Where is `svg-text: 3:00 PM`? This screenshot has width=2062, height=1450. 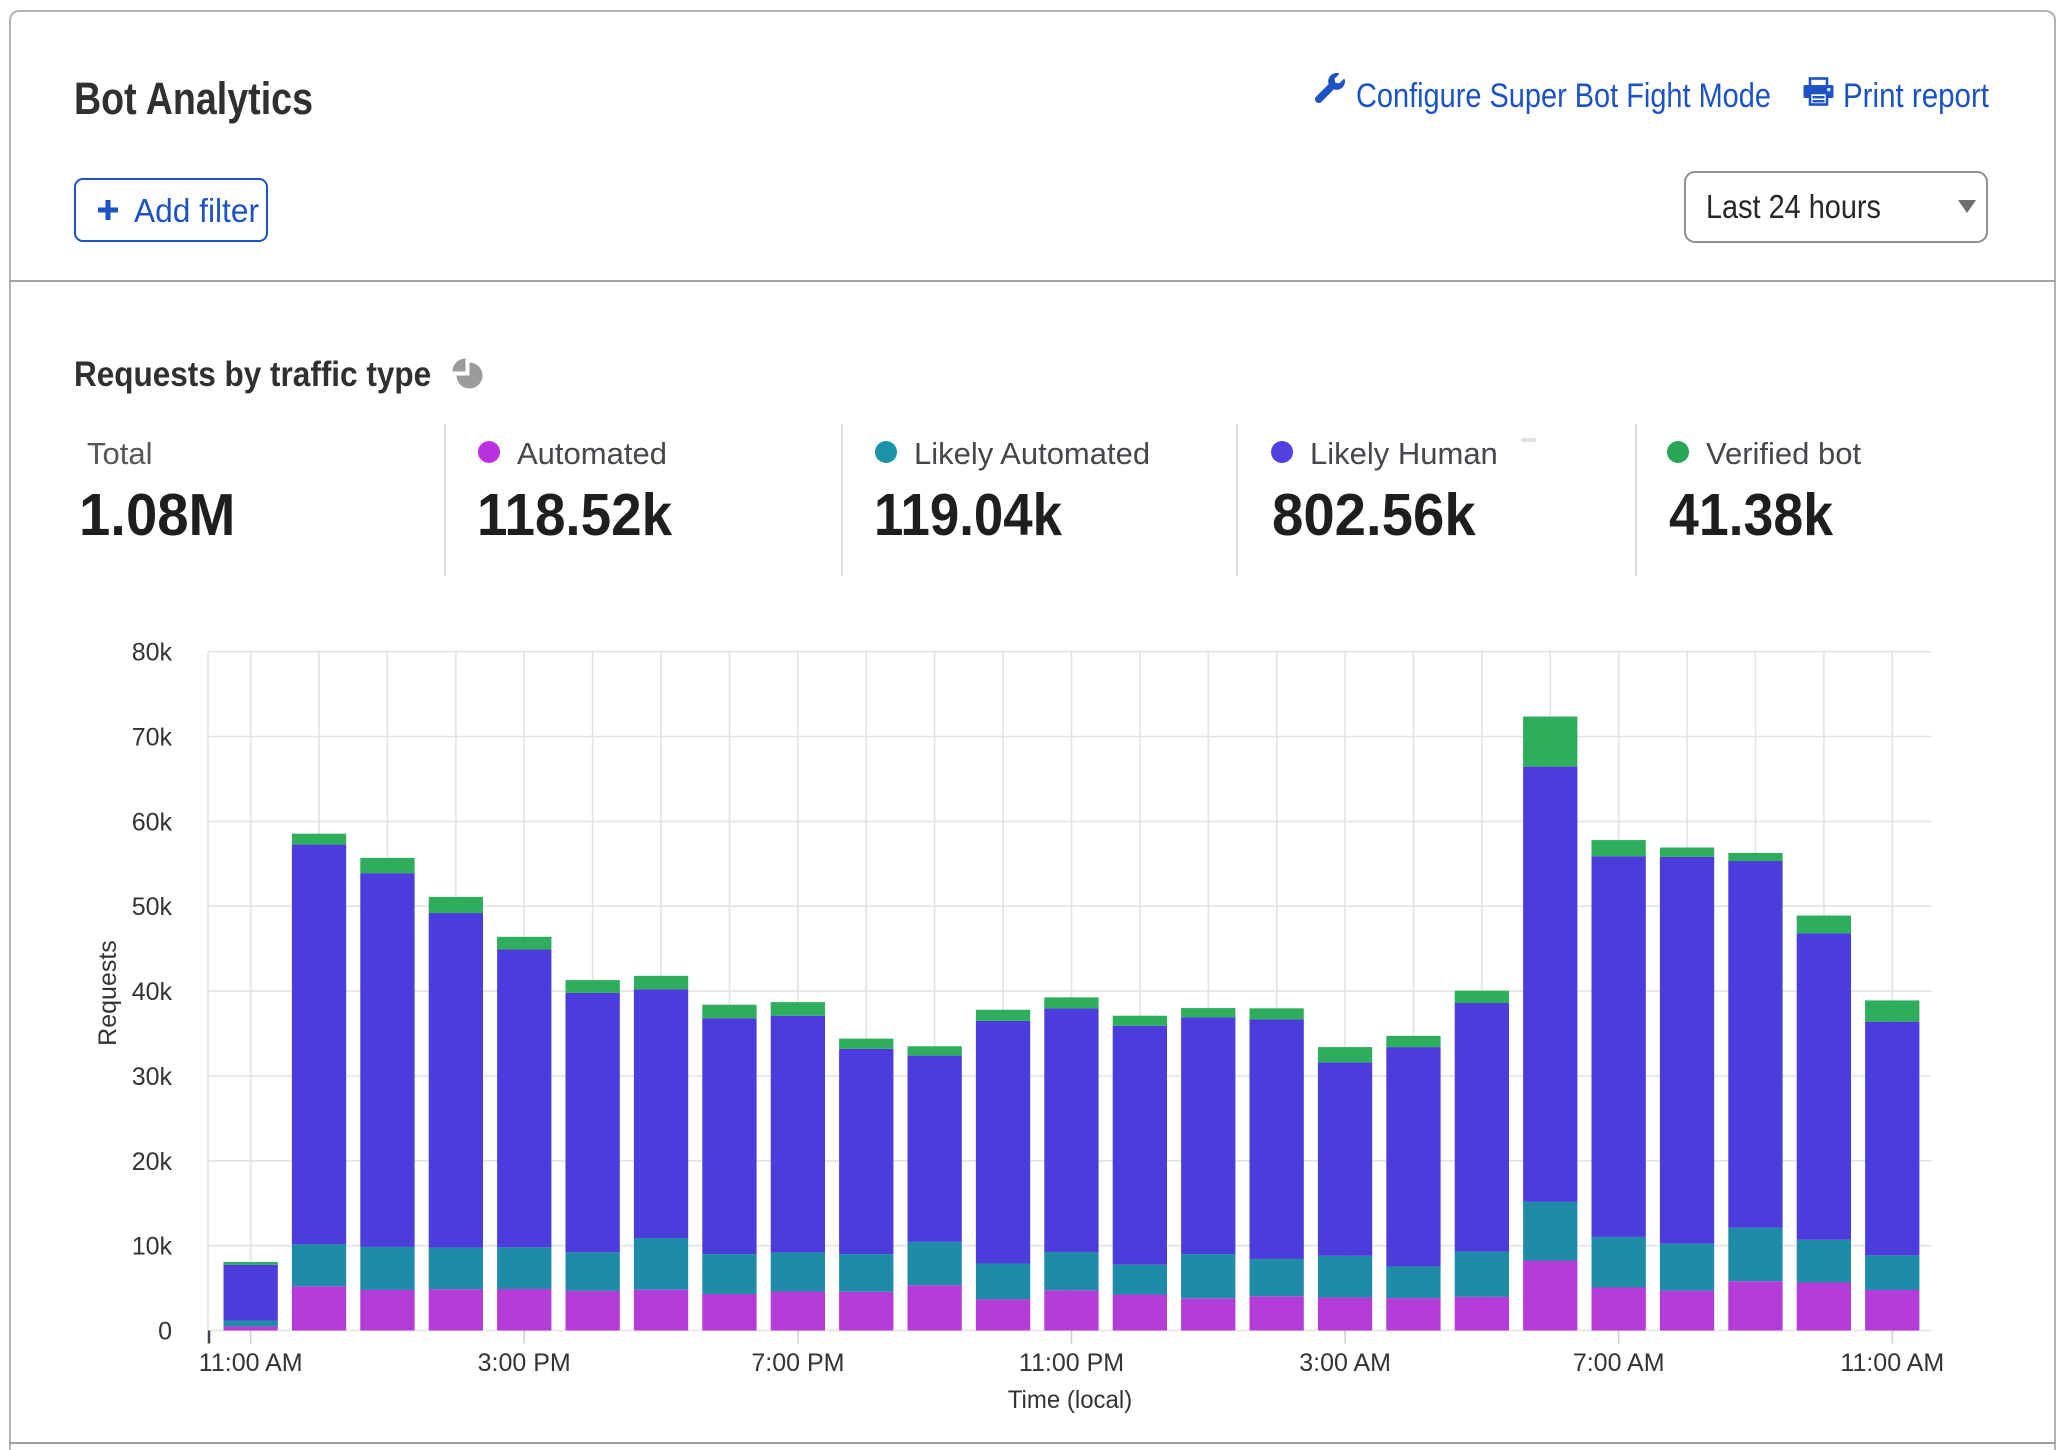 svg-text: 3:00 PM is located at coordinates (524, 1363).